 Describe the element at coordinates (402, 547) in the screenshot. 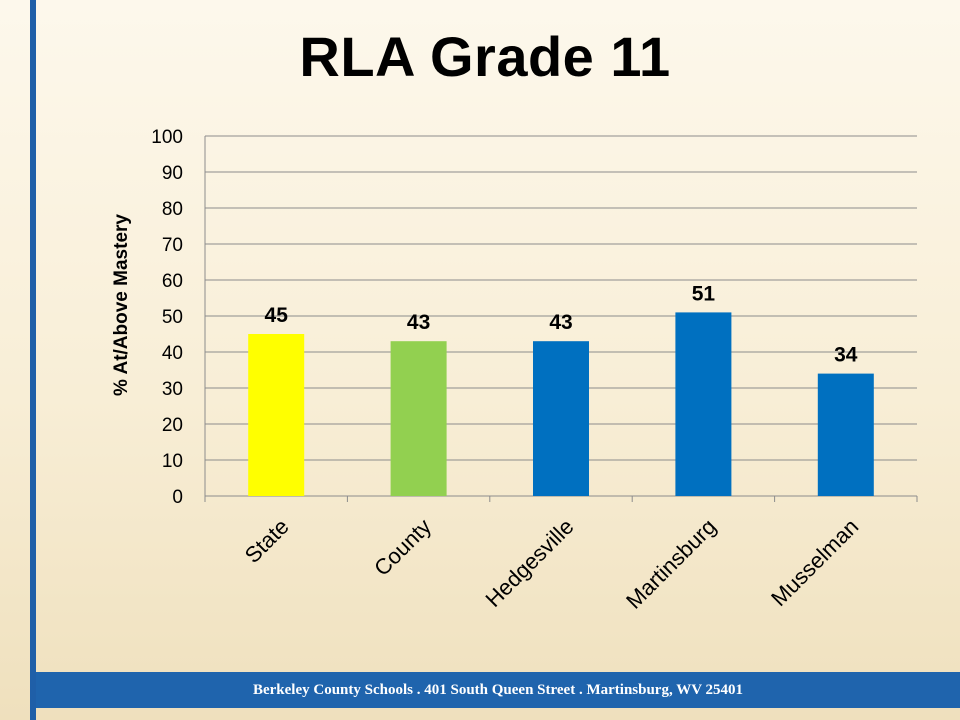

I see `x-tick-label: County` at that location.